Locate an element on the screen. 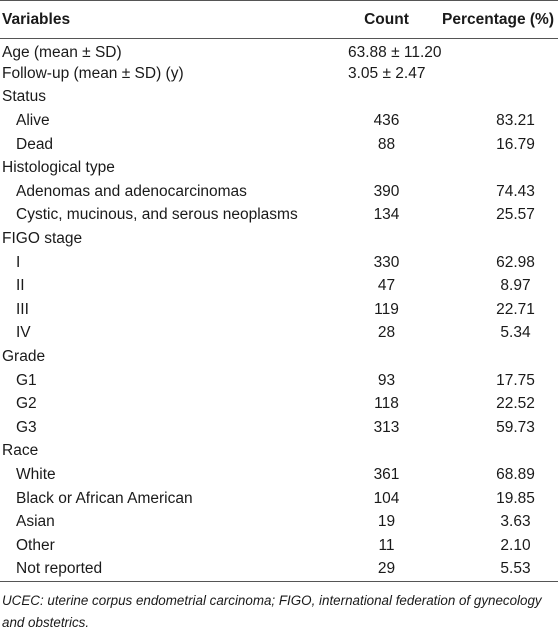  header-count: Count is located at coordinates (362, 19).